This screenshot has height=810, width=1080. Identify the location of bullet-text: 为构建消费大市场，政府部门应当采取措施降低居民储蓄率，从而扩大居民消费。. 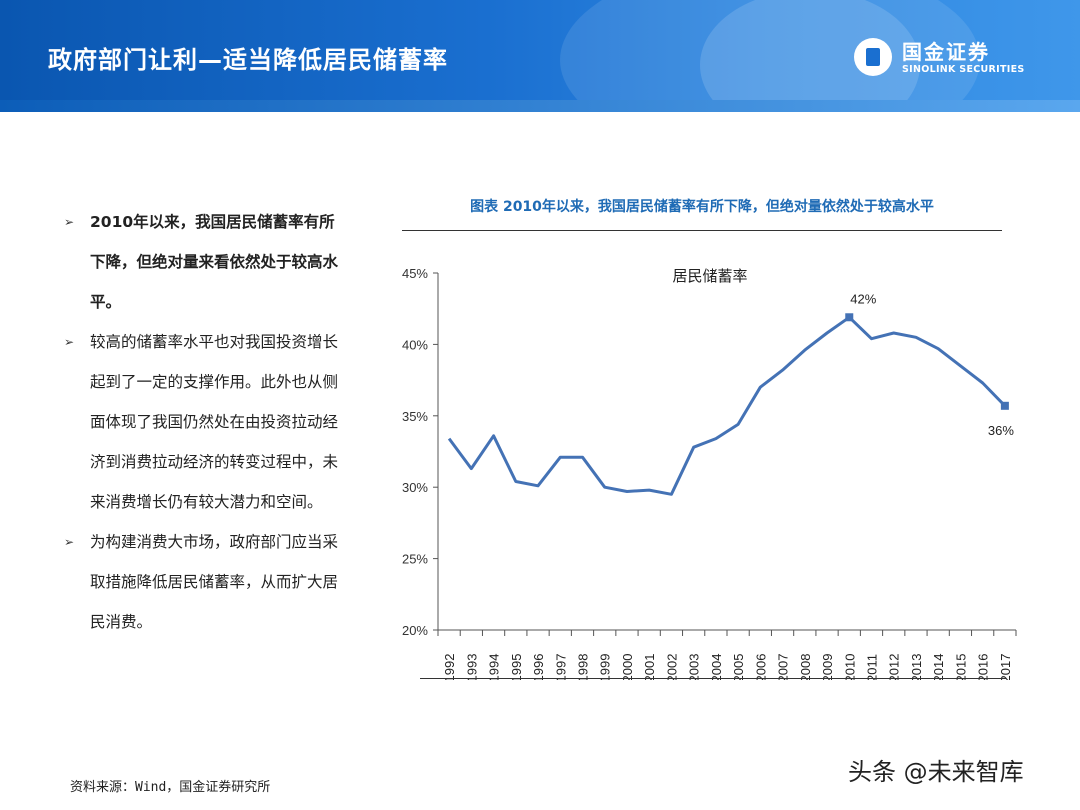
(214, 582).